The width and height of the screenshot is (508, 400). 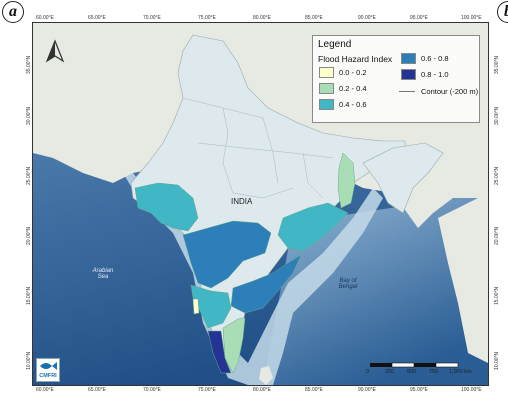 I want to click on tick-bottom-7: 95.00°E, so click(x=419, y=390).